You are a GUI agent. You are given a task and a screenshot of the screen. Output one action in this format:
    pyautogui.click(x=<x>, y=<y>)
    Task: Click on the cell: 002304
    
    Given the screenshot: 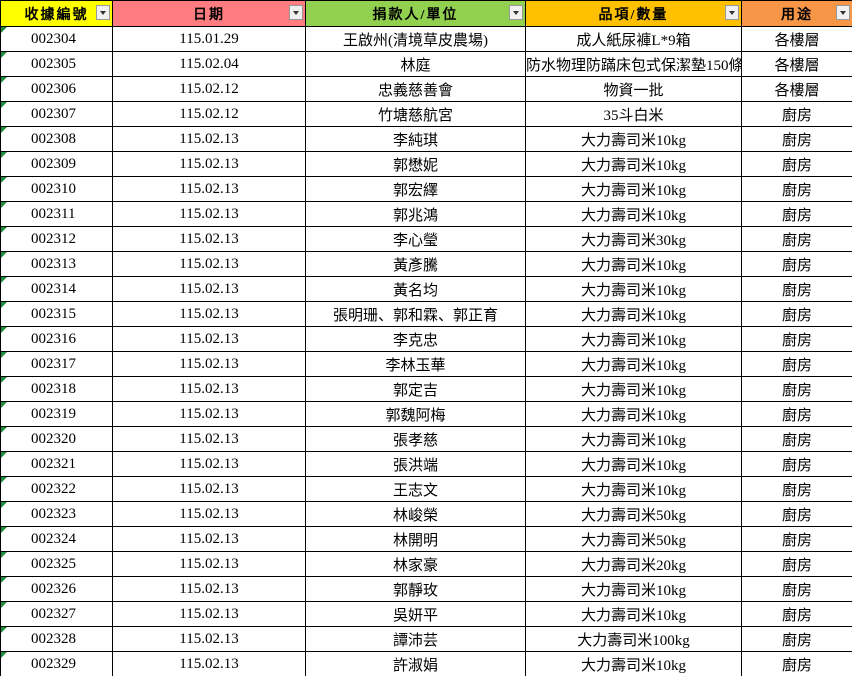 What is the action you would take?
    pyautogui.click(x=56, y=39)
    